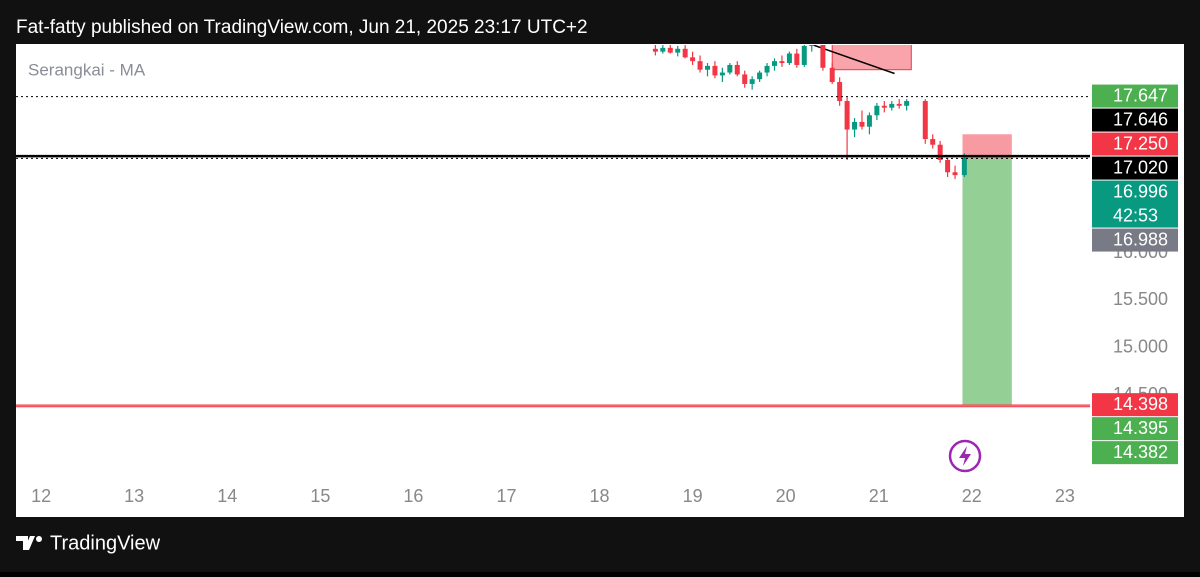 The height and width of the screenshot is (577, 1200). Describe the element at coordinates (134, 496) in the screenshot. I see `x-tick-label: 13` at that location.